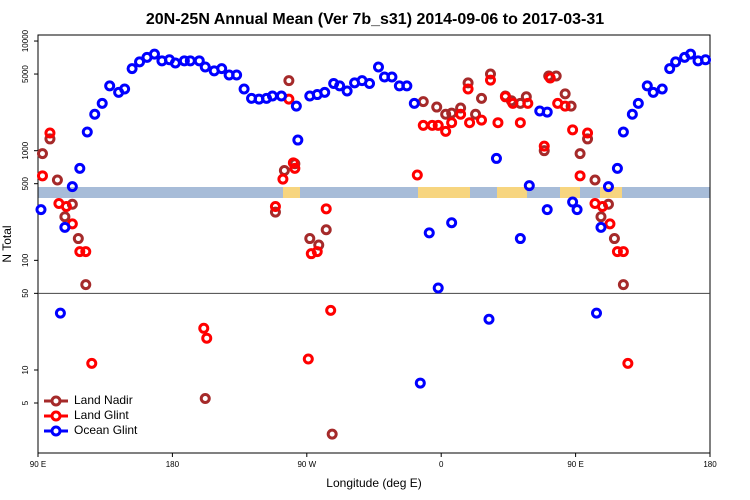 This screenshot has width=750, height=500. Describe the element at coordinates (710, 464) in the screenshot. I see `x-tick-label: 180` at that location.